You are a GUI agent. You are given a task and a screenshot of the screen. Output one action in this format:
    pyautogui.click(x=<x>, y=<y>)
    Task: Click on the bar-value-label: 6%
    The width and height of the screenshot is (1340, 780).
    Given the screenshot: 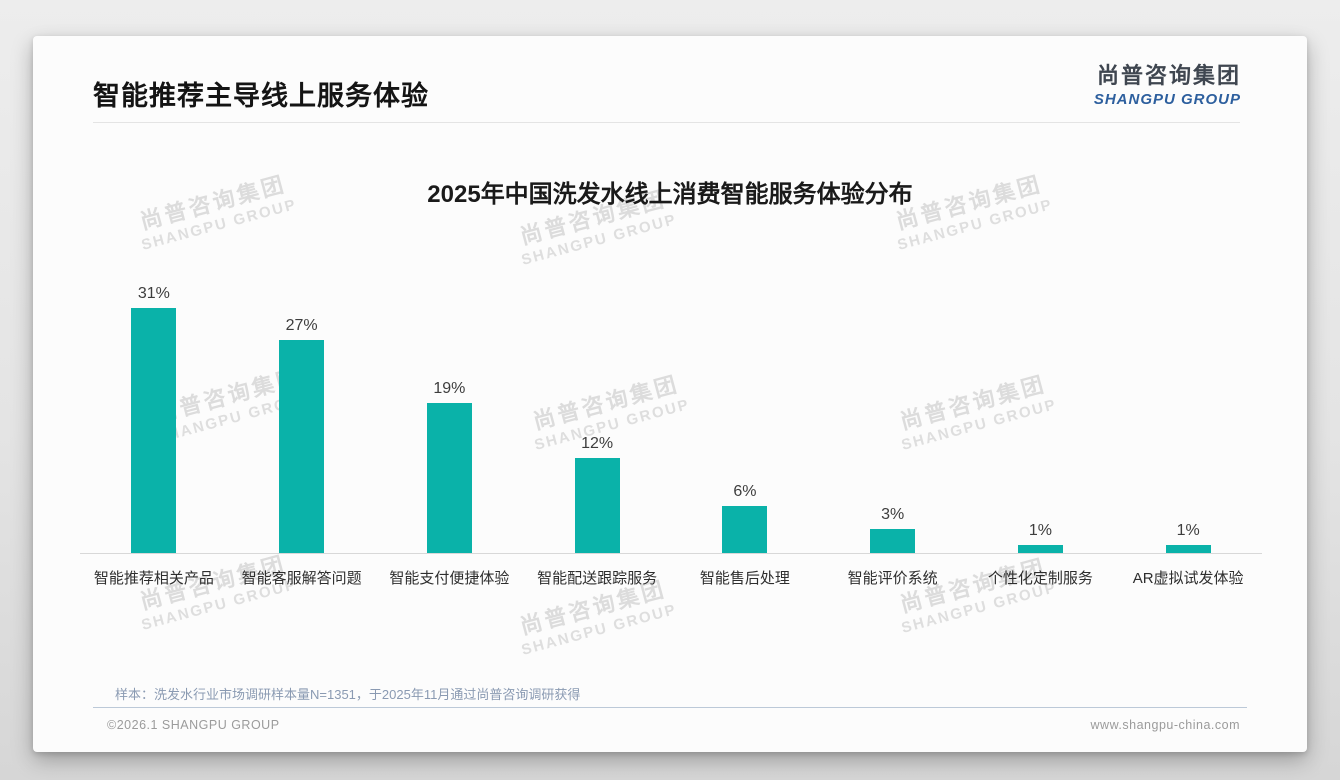 What is the action you would take?
    pyautogui.click(x=745, y=491)
    